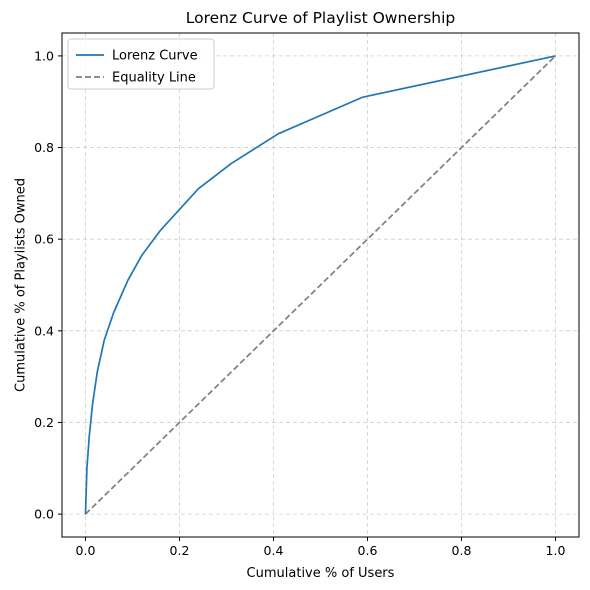  I want to click on y-axis-label: Cumulative % of Playlists Owned, so click(21, 285).